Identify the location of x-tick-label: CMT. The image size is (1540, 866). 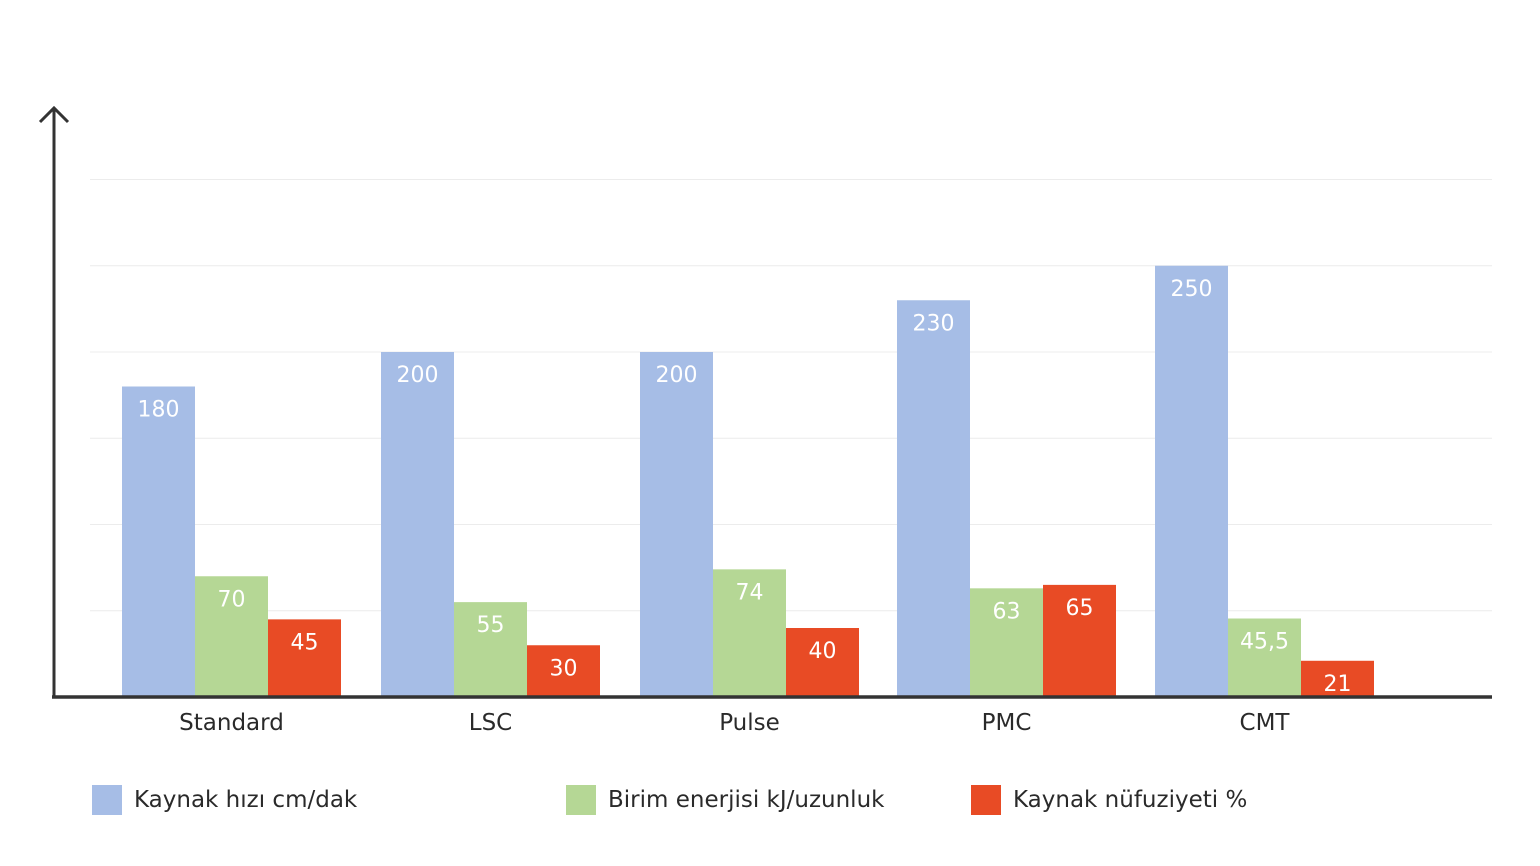
(1265, 723).